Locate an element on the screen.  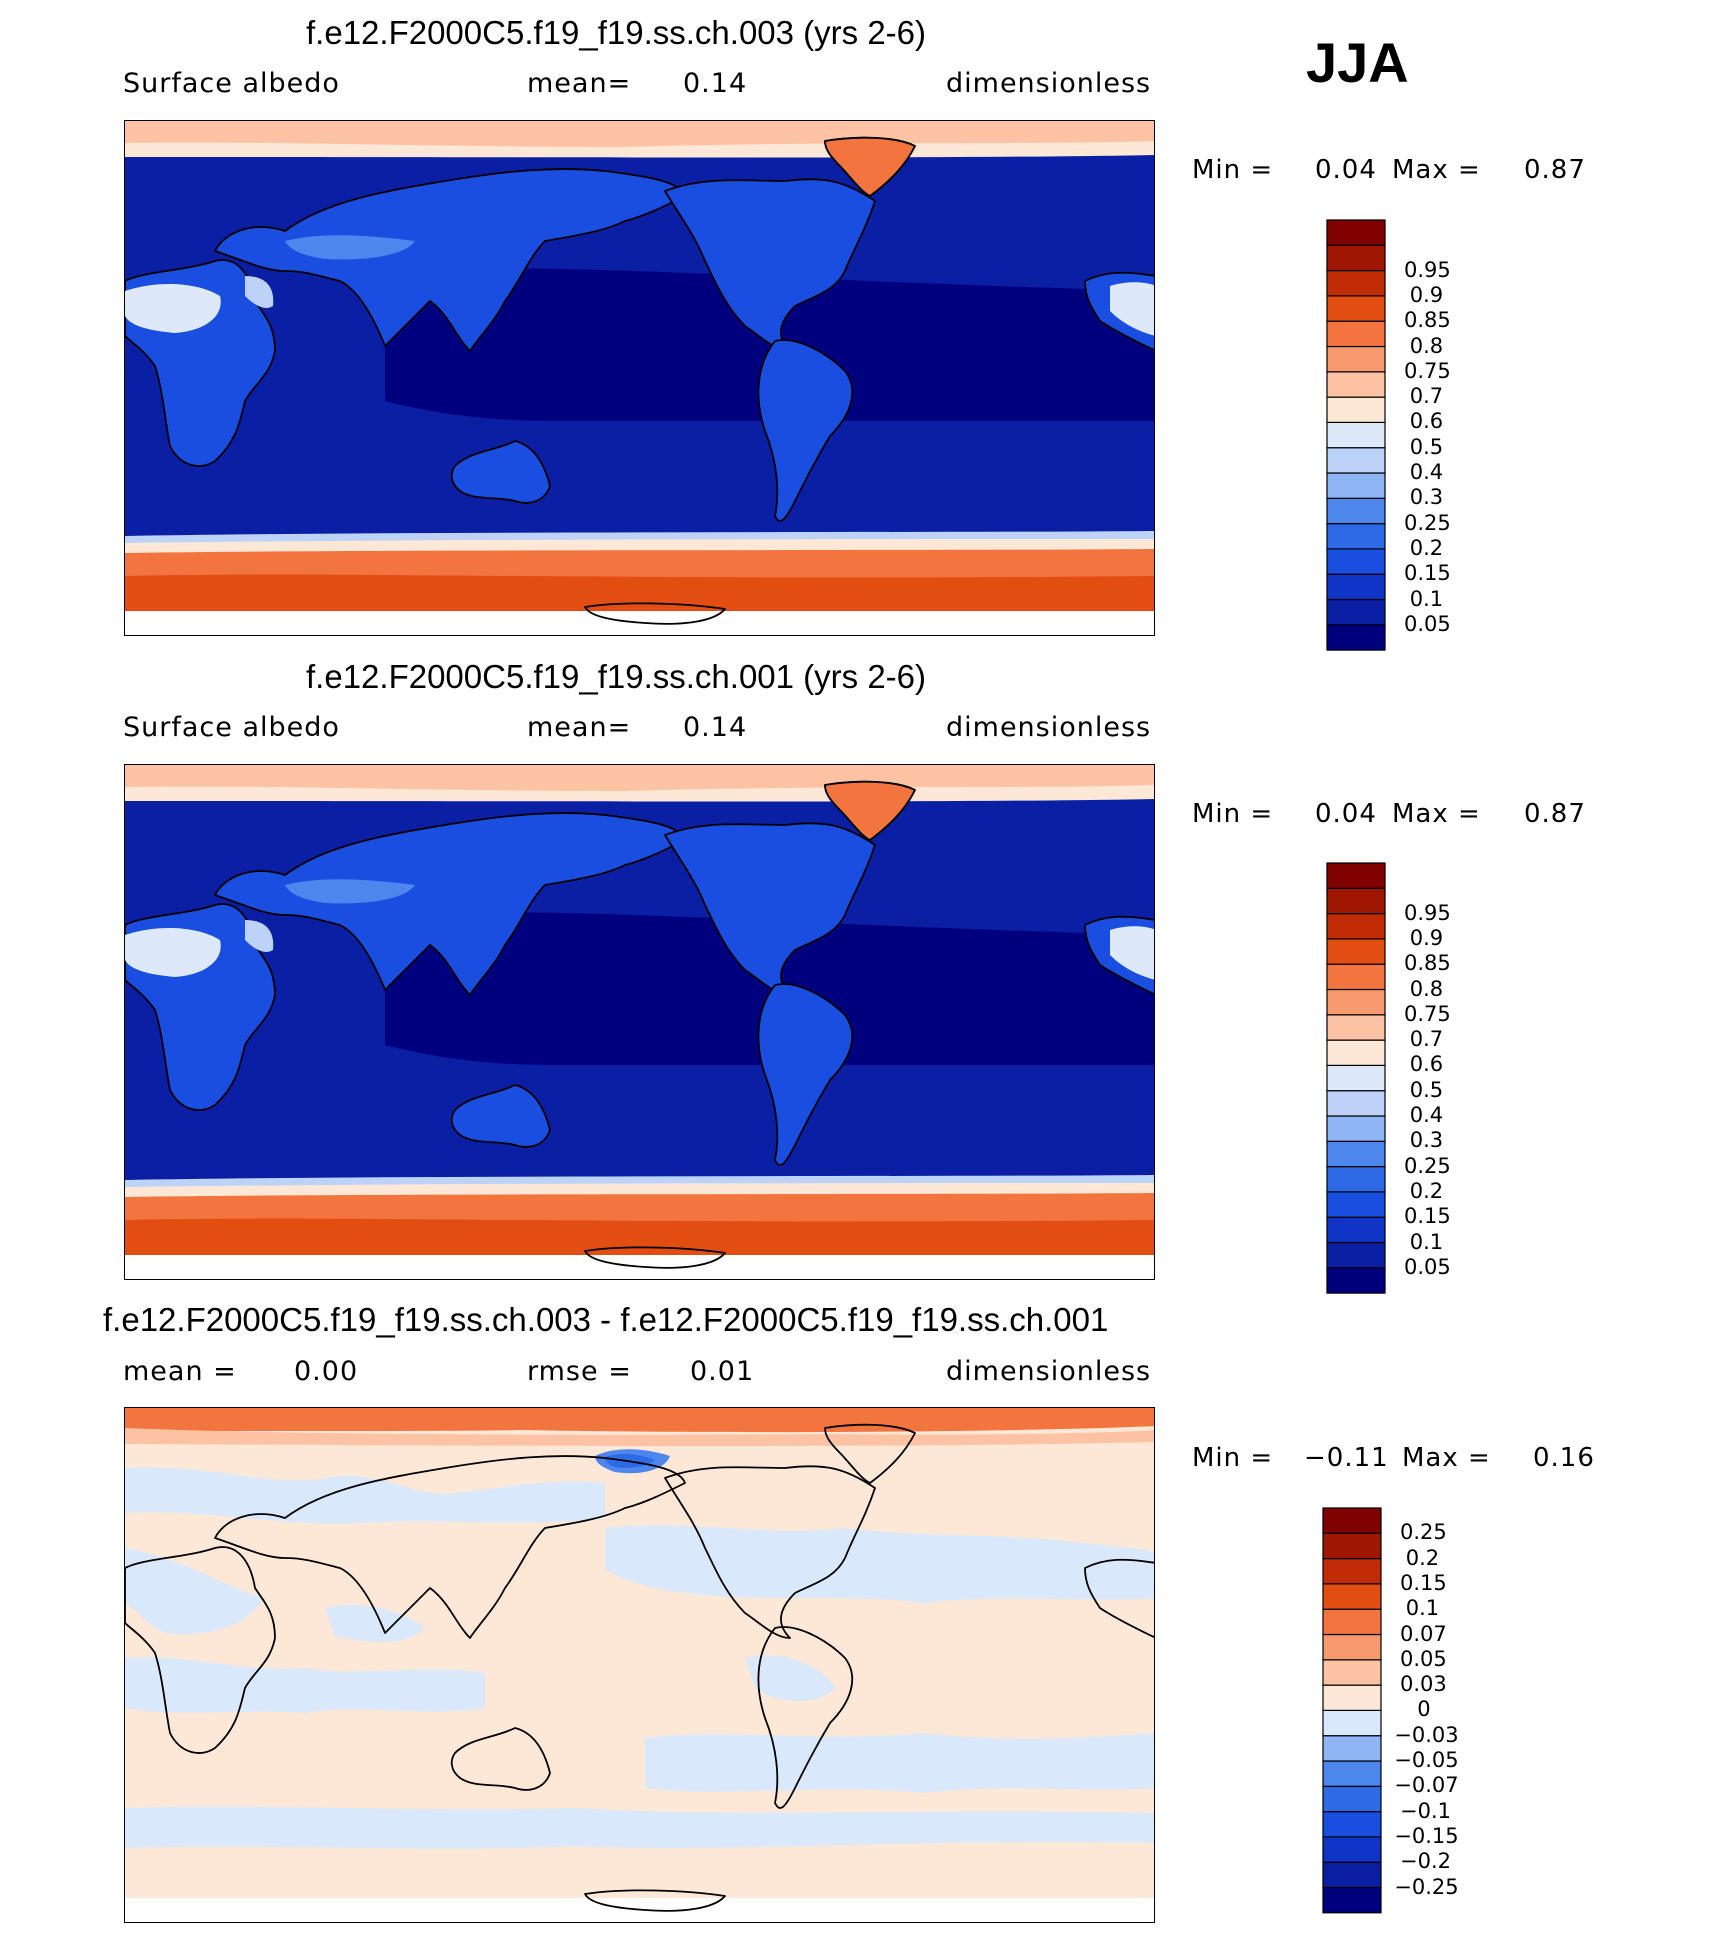
panel-3-min-label: Min = is located at coordinates (1233, 1458).